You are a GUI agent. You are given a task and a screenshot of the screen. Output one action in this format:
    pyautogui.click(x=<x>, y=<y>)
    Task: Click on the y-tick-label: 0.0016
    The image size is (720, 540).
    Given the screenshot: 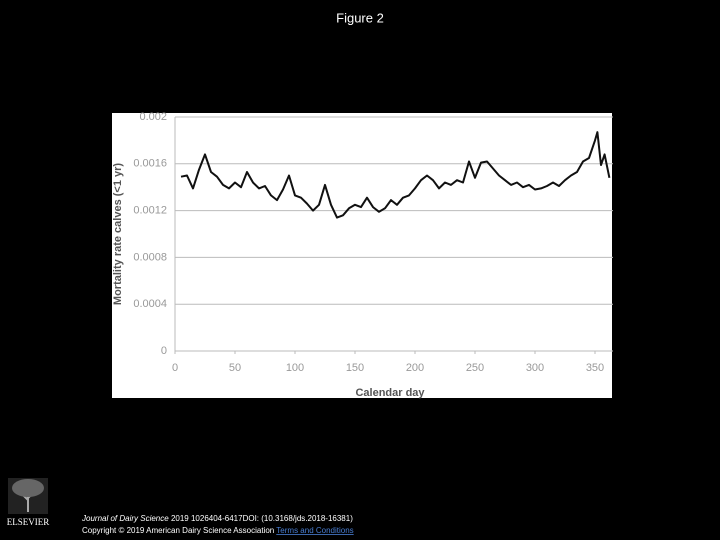 What is the action you would take?
    pyautogui.click(x=150, y=164)
    